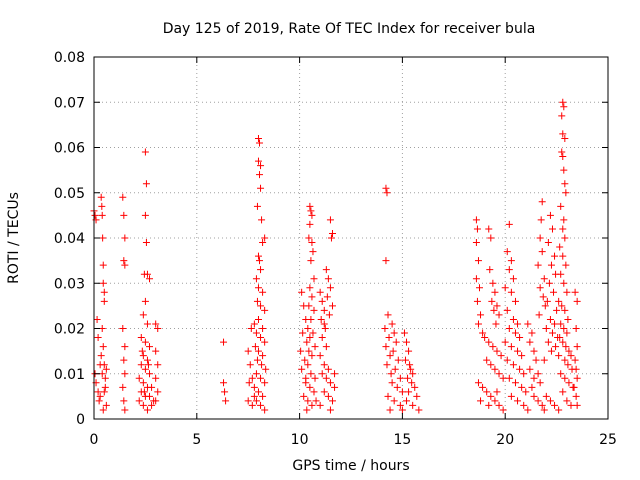  Describe the element at coordinates (505, 440) in the screenshot. I see `x-tick-label: 20` at that location.